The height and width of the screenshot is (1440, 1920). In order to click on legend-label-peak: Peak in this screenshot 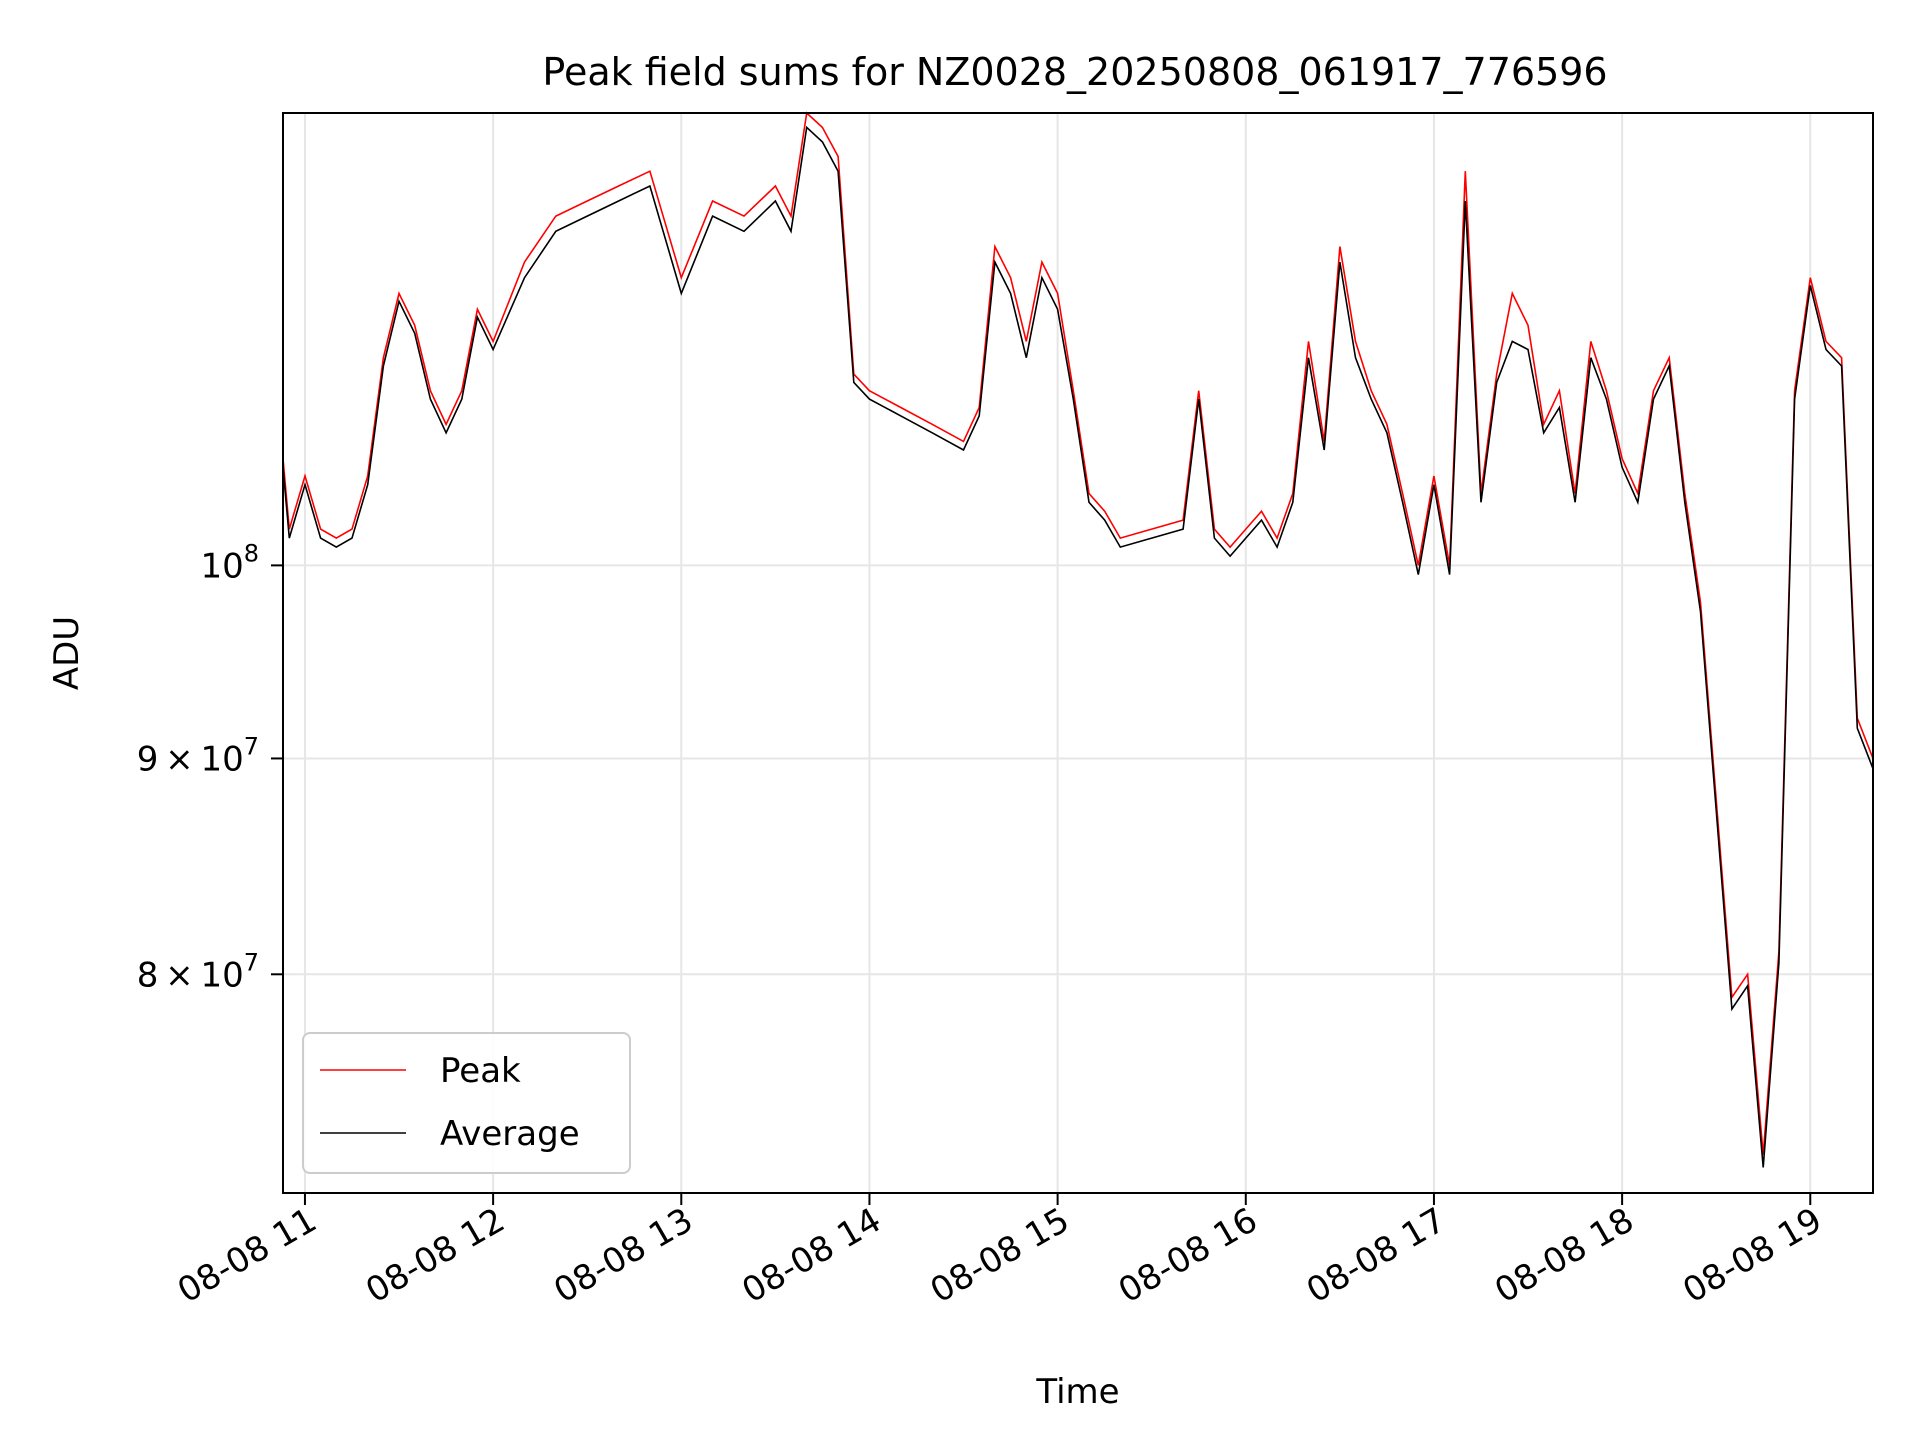, I will do `click(480, 1071)`.